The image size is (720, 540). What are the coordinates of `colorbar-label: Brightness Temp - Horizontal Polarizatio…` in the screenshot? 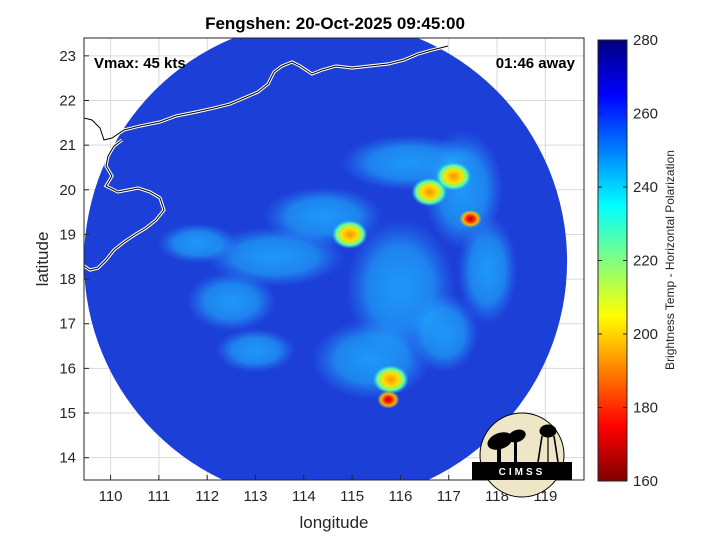 It's located at (670, 260).